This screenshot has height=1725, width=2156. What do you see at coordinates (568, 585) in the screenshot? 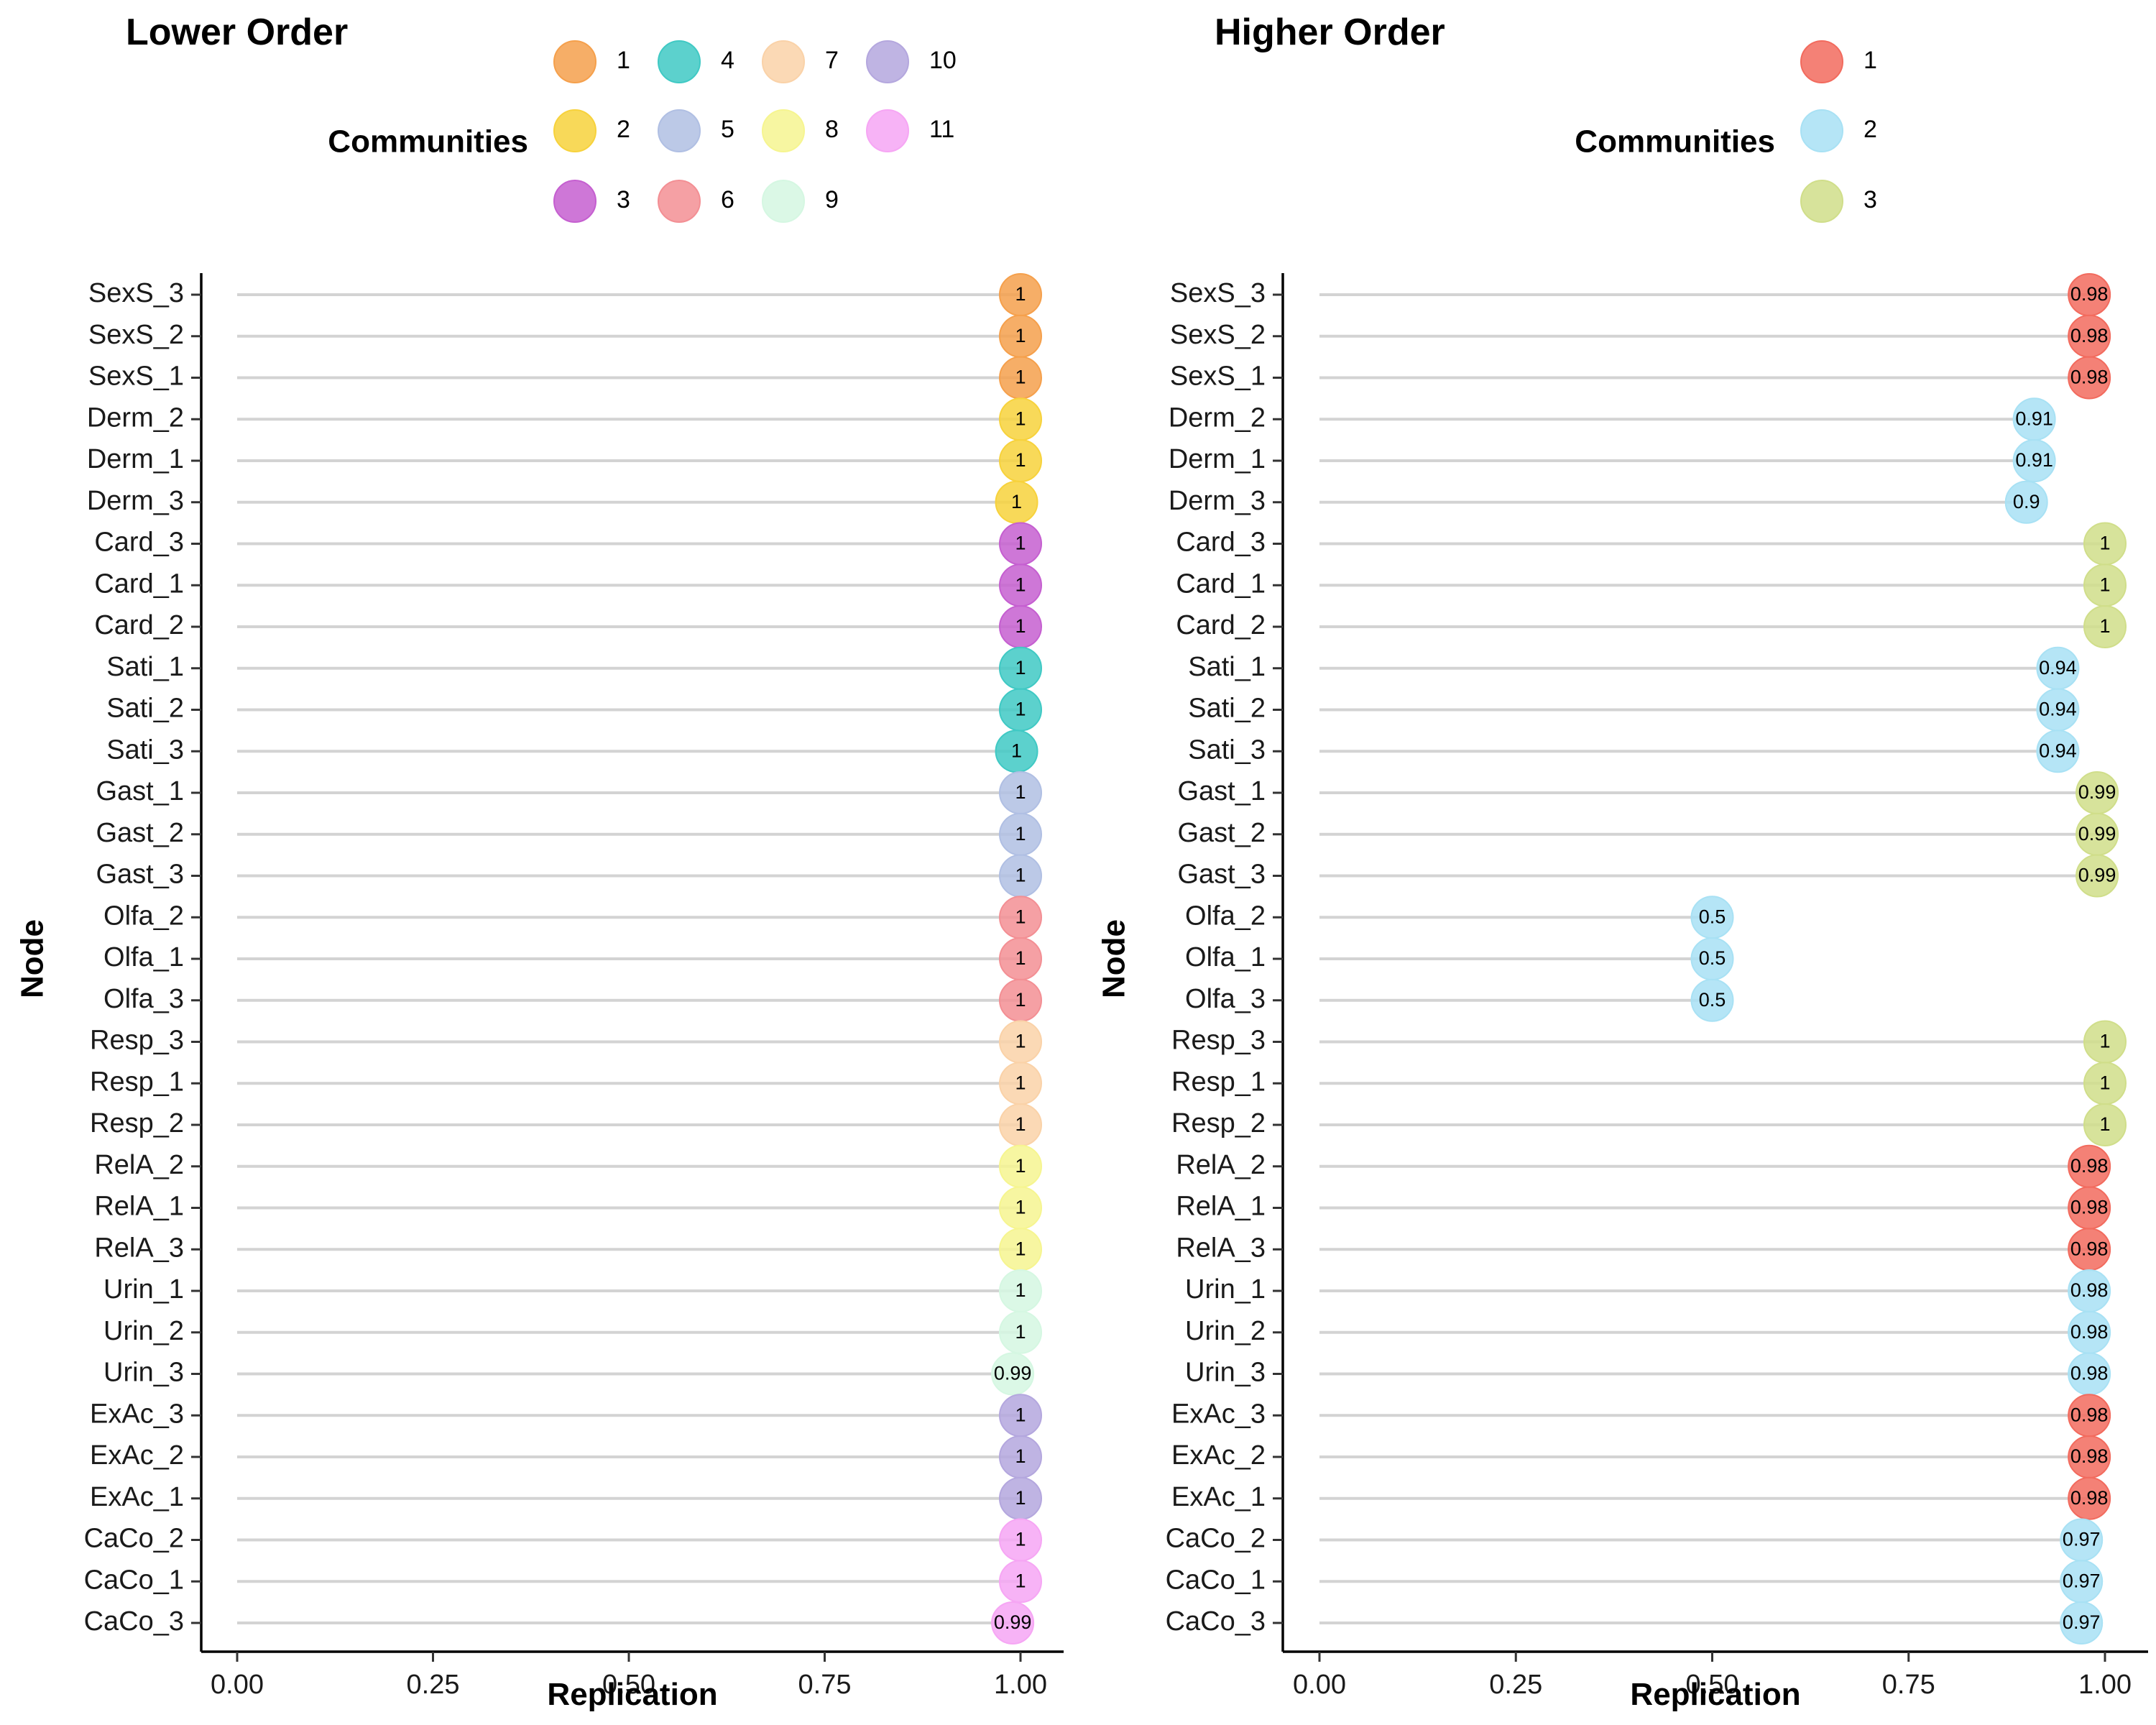
I see `data-row: Card_1 1` at bounding box center [568, 585].